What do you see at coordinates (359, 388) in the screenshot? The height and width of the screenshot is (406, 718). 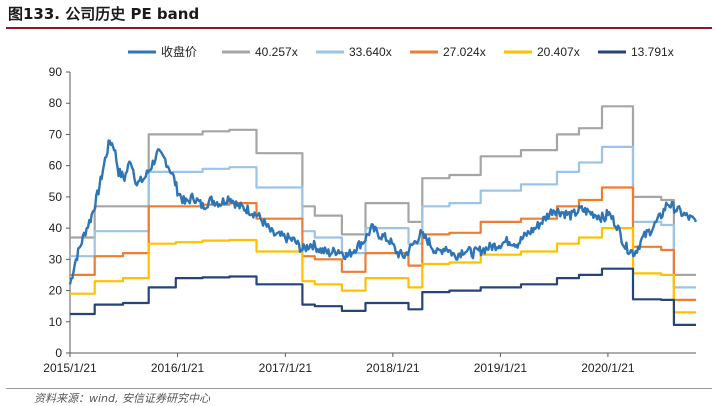 I see `source-rule` at bounding box center [359, 388].